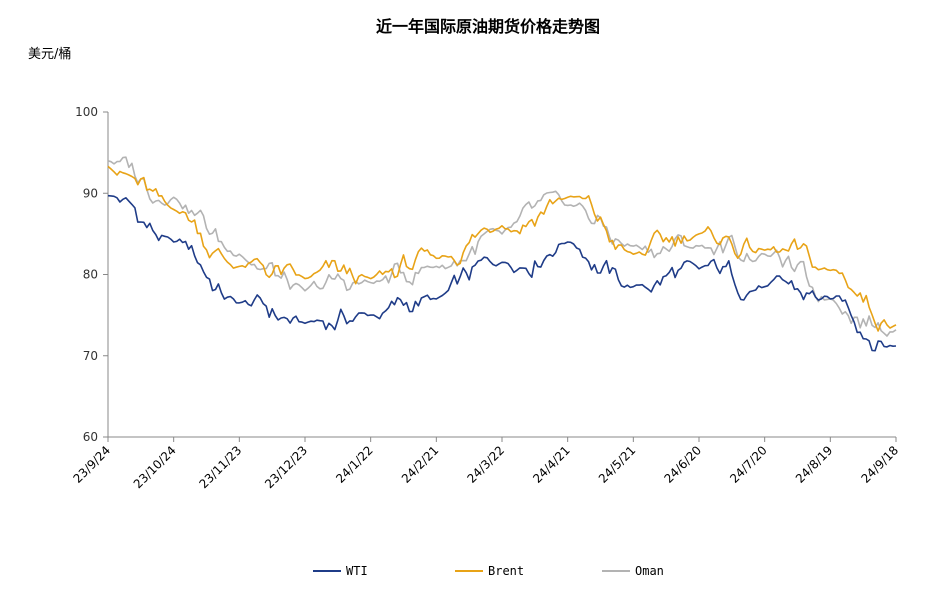 This screenshot has height=602, width=939. What do you see at coordinates (683, 464) in the screenshot?
I see `x-tick-label: 24/6/20` at bounding box center [683, 464].